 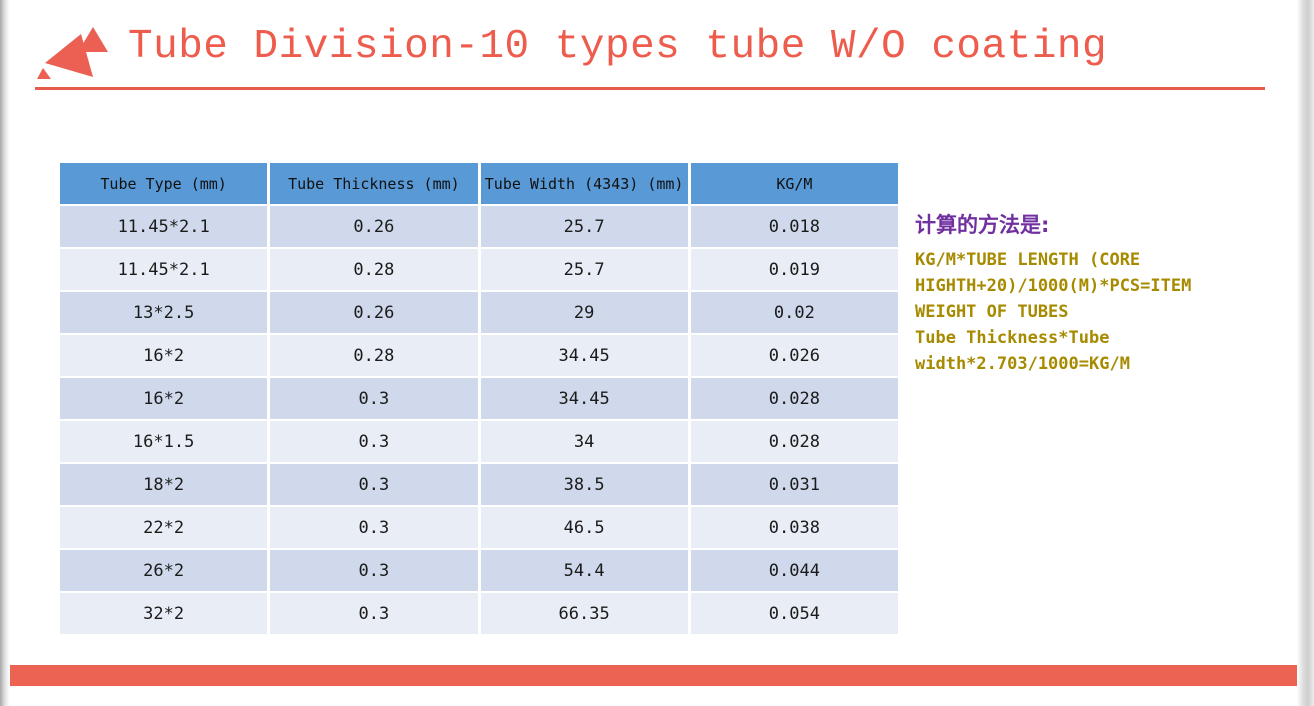 I want to click on column-header-tube-thickness: Tube Thickness (mm), so click(x=374, y=183).